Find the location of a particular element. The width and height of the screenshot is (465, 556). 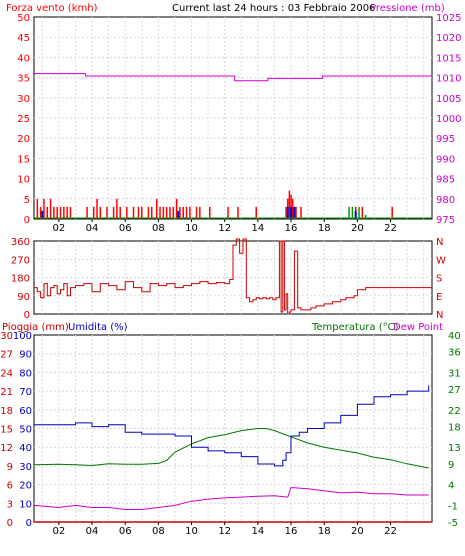

direction-y-tick-label: 180 is located at coordinates (20, 279).